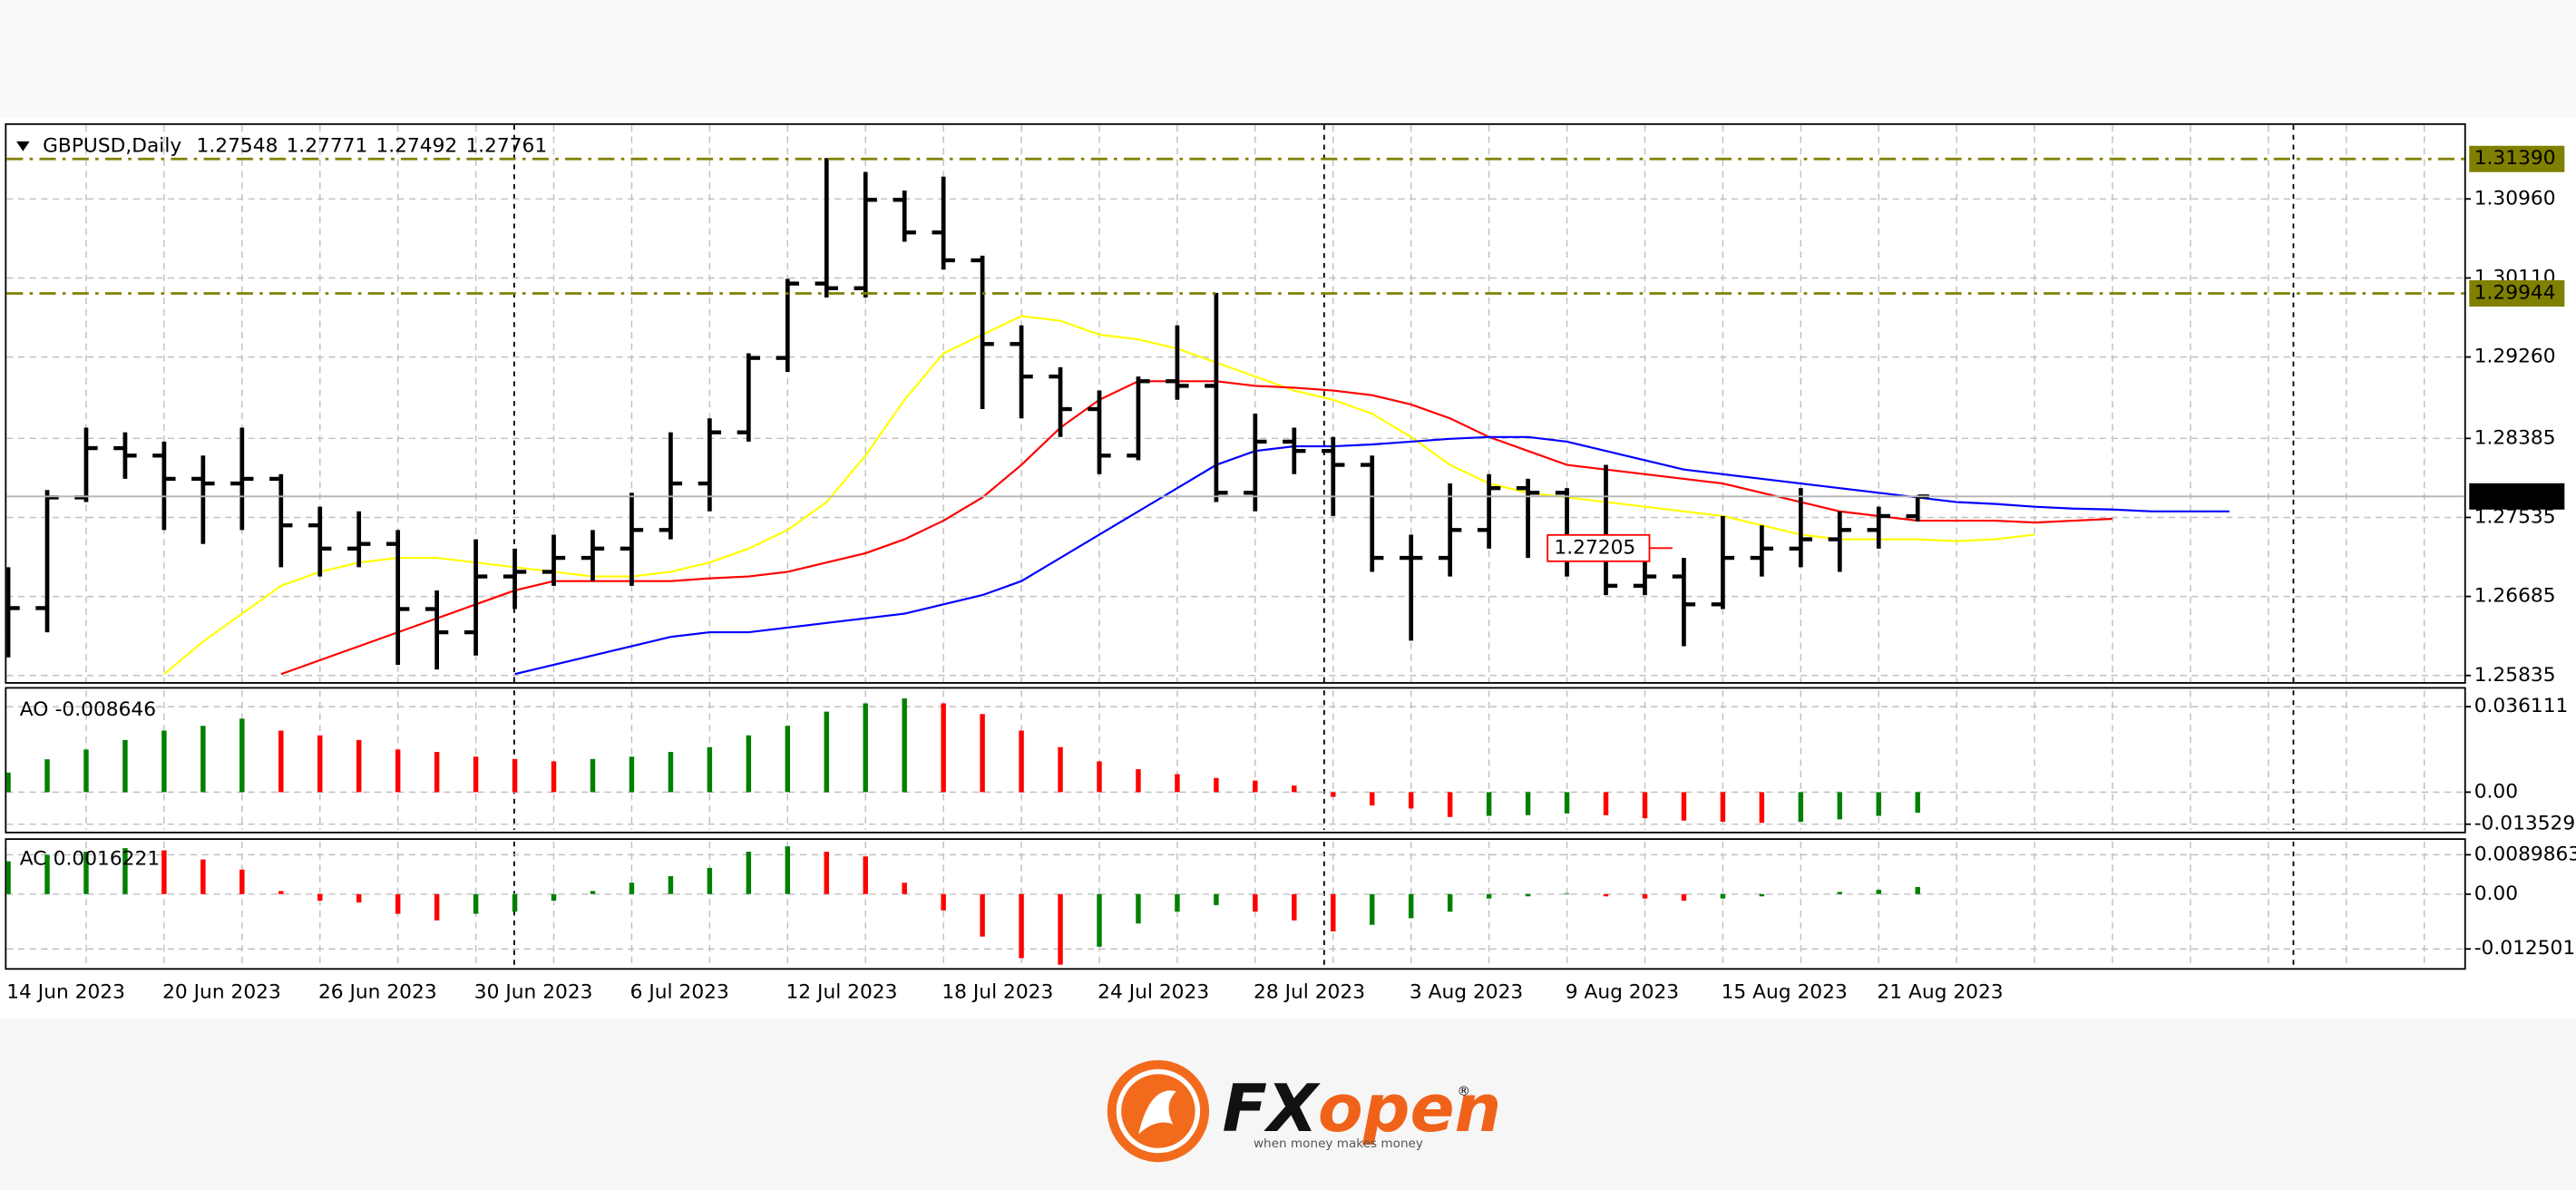 Image resolution: width=2576 pixels, height=1190 pixels. Describe the element at coordinates (2515, 675) in the screenshot. I see `y-tick-label: 1.25835` at that location.